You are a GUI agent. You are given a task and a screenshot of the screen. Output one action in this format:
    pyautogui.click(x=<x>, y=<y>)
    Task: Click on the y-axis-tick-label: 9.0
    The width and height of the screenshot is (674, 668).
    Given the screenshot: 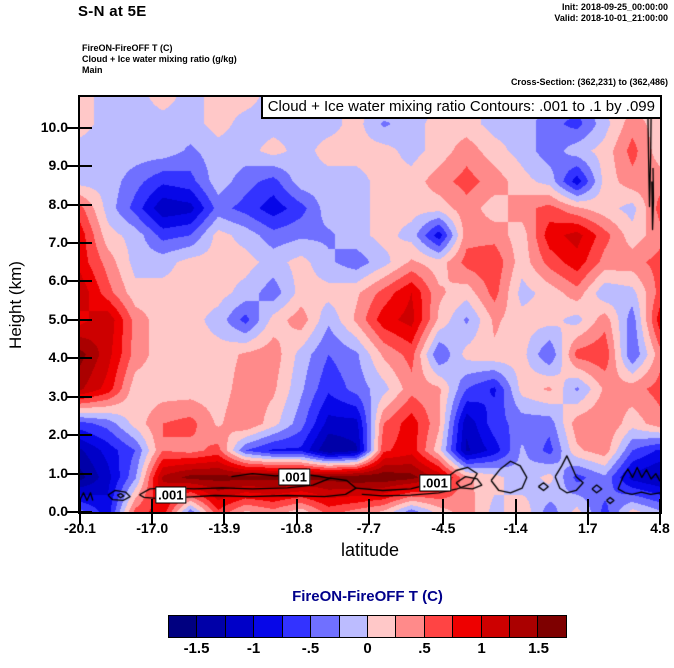 What is the action you would take?
    pyautogui.click(x=58, y=165)
    